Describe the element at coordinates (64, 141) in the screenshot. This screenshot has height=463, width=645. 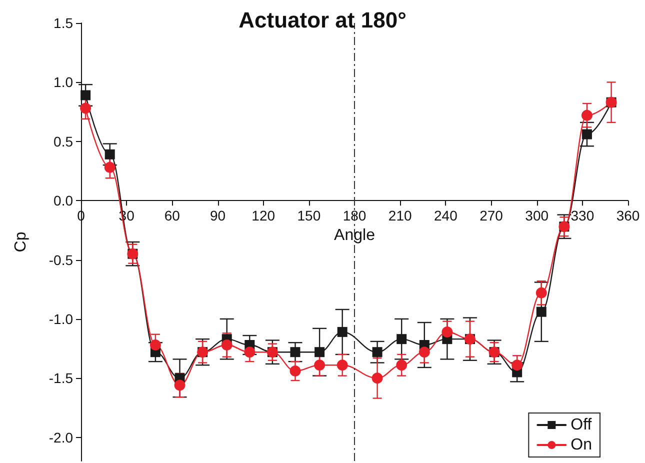
I see `y-tick-label: 0.5` at that location.